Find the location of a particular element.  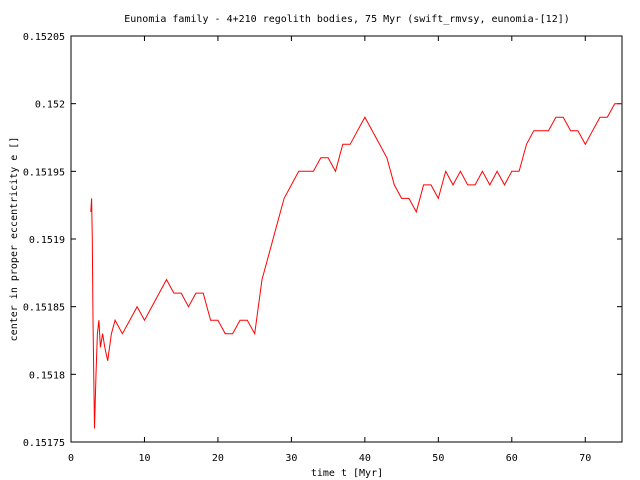

y-tick-label: 0.1518 is located at coordinates (47, 375).